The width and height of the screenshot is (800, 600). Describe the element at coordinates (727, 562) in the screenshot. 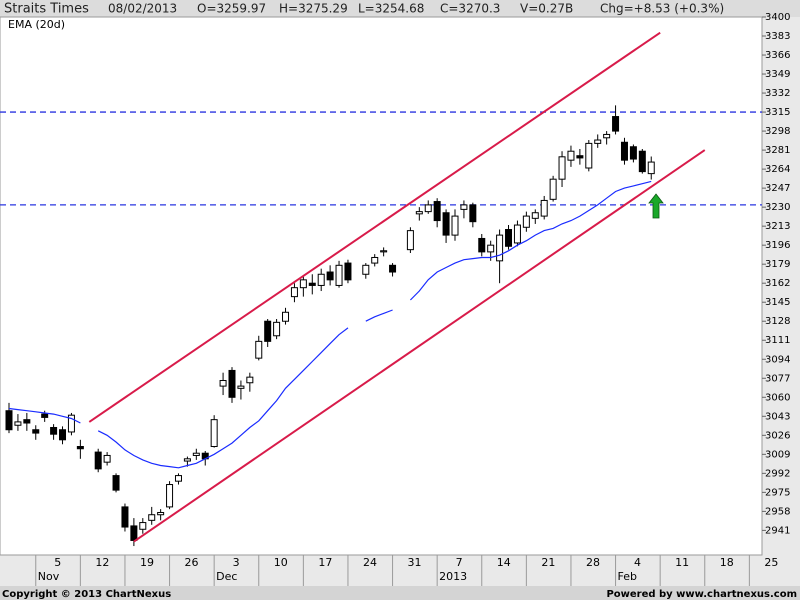

I see `x-tick-label: 18` at that location.